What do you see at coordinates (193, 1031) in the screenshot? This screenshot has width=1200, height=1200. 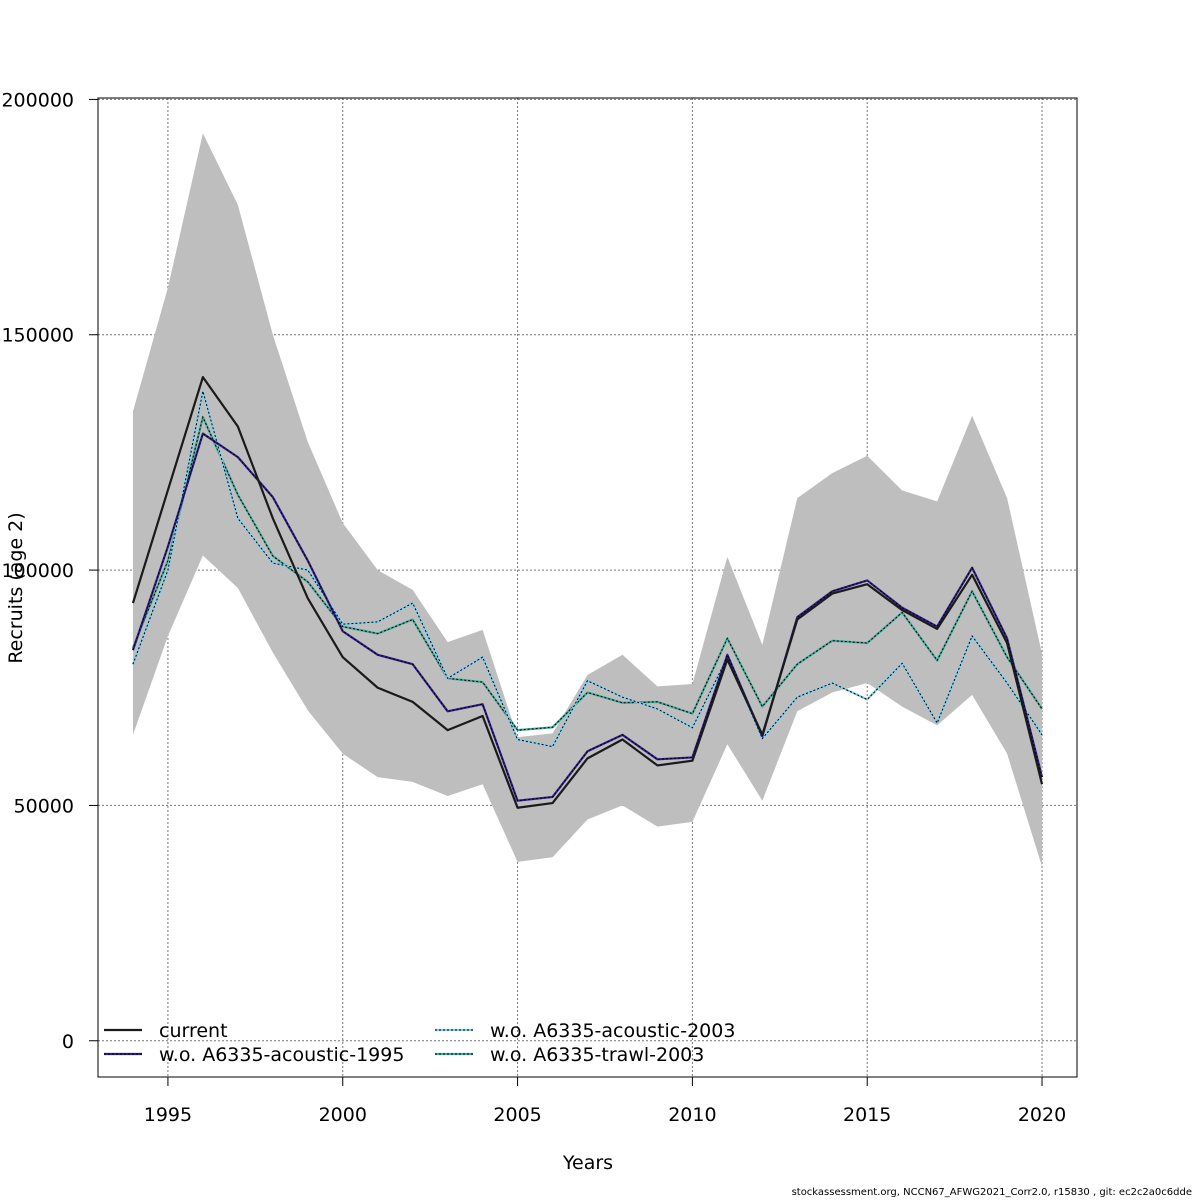 I see `legend-label: current` at bounding box center [193, 1031].